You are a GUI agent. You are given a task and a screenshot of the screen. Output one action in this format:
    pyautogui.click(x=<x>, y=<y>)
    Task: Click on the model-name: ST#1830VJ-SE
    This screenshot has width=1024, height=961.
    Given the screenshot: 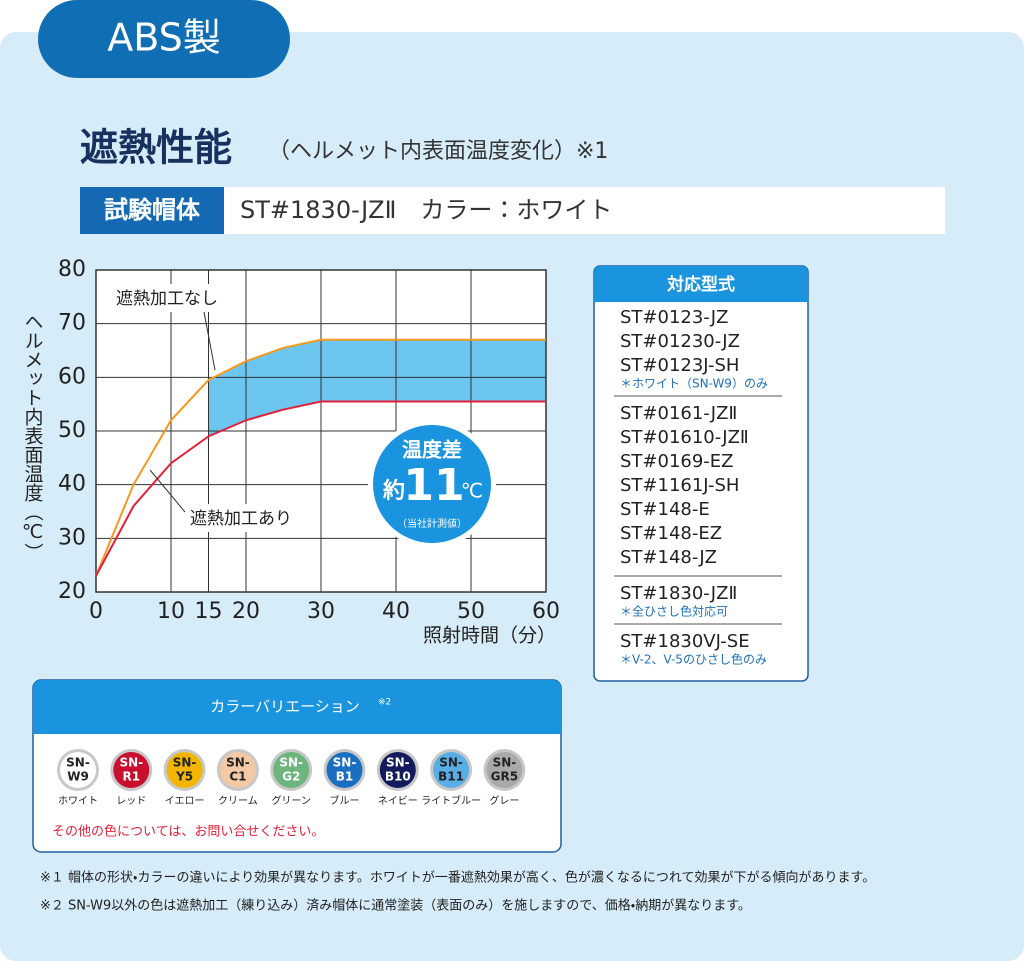 What is the action you would take?
    pyautogui.click(x=685, y=641)
    